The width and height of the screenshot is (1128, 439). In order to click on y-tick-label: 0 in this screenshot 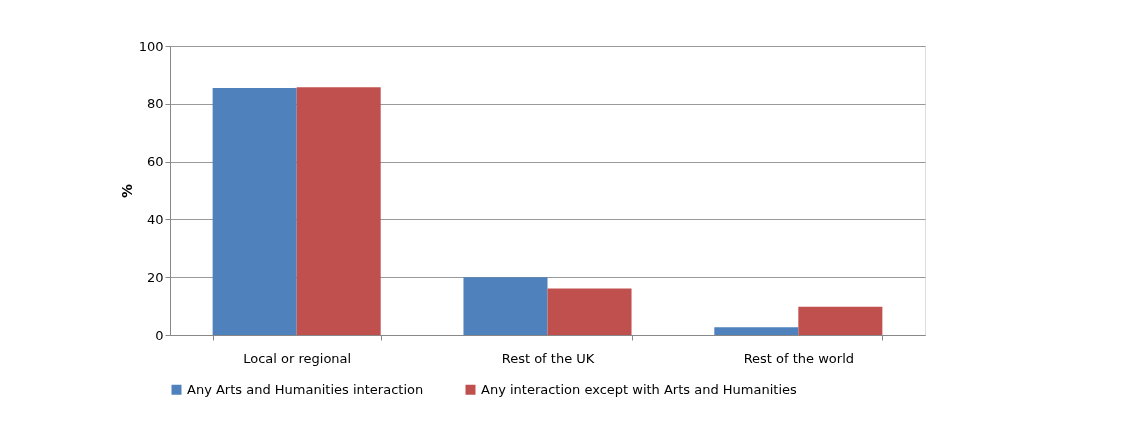, I will do `click(159, 335)`.